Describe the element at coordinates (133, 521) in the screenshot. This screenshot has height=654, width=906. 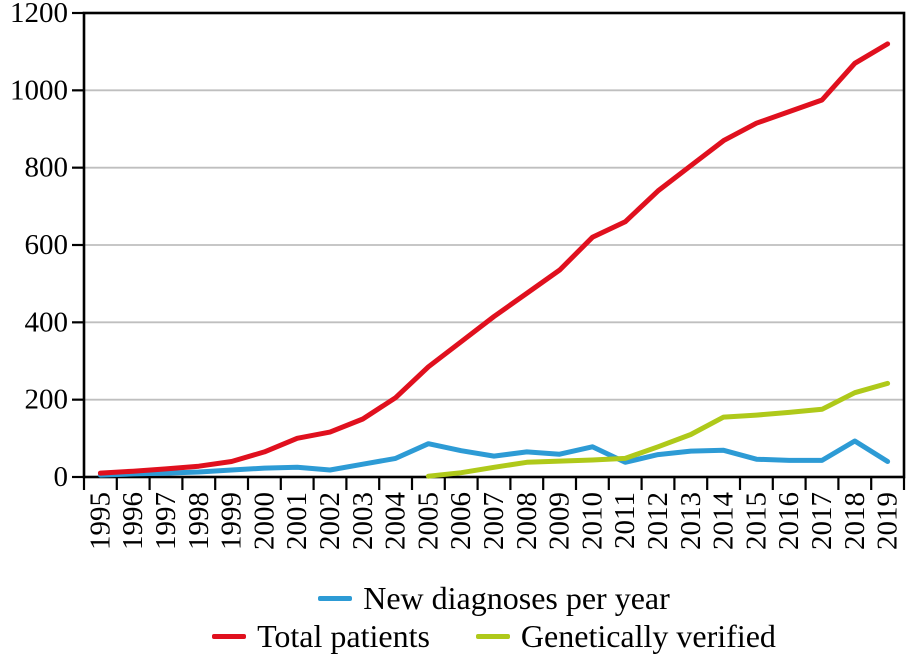
I see `x-tick-label-1996: 1996` at that location.